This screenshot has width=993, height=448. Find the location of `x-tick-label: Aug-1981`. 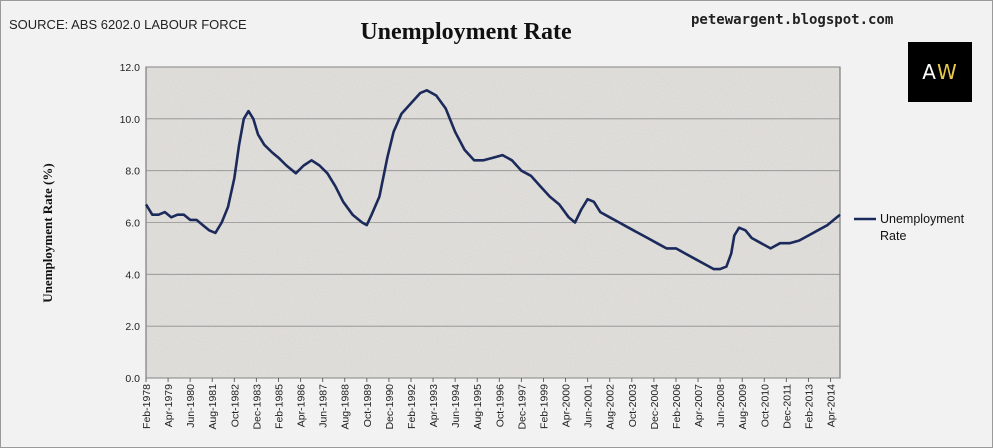

x-tick-label: Aug-1981 is located at coordinates (213, 407).